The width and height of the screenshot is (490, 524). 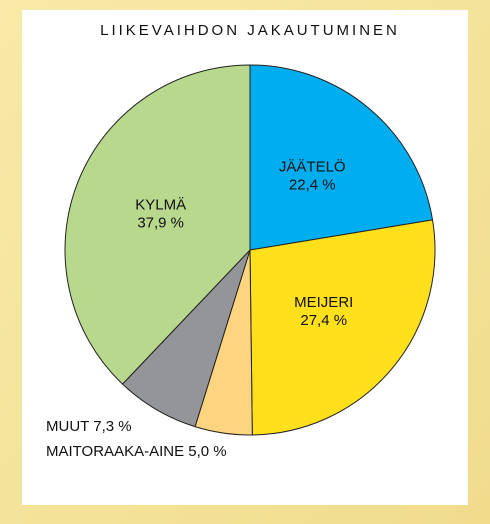 I want to click on pie-slice, so click(x=341, y=157).